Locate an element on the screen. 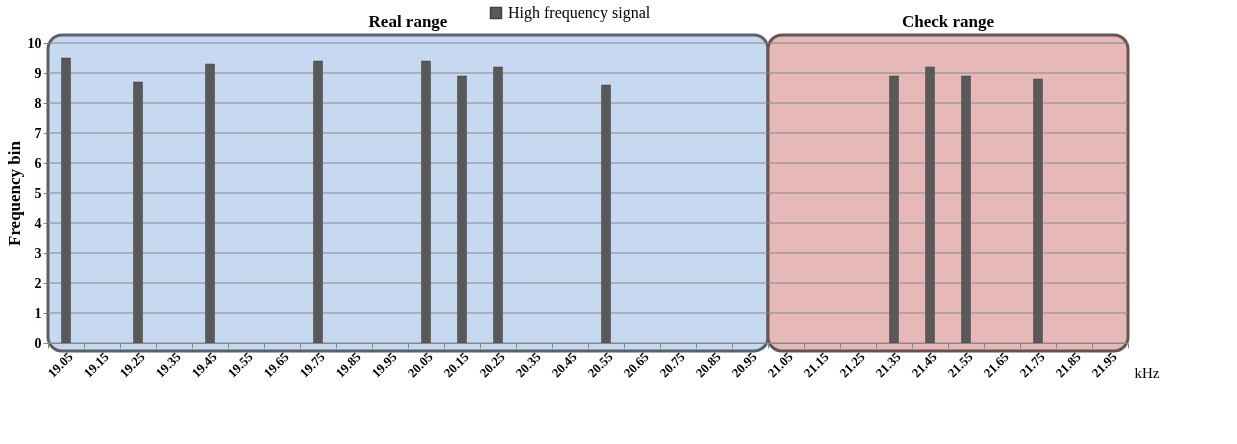 The image size is (1237, 444). y-tick-label: 5 is located at coordinates (38, 193).